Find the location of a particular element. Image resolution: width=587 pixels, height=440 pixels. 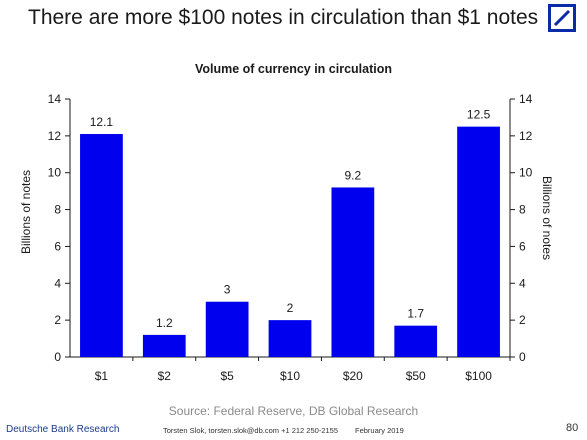

footer-brand: Deutsche Bank Research is located at coordinates (63, 429).